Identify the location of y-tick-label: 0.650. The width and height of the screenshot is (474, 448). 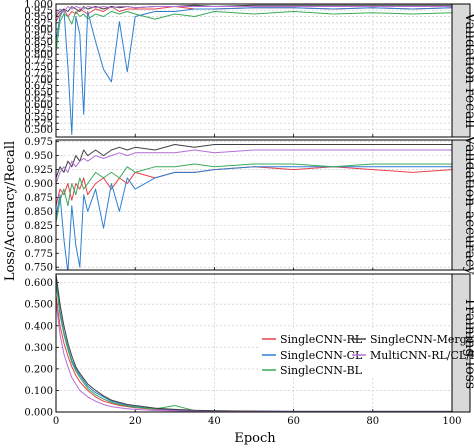
(38, 92).